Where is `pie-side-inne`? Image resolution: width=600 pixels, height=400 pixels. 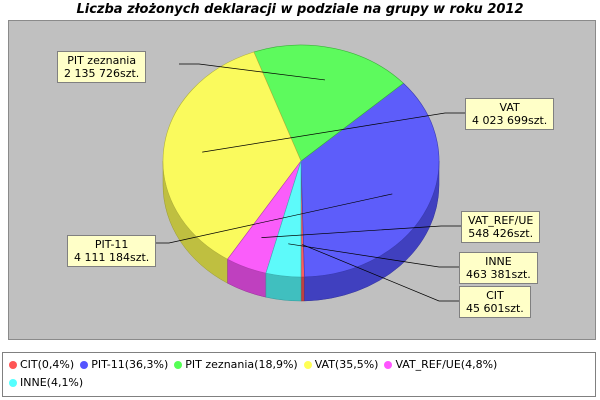
pie-side-inne is located at coordinates (283, 287).